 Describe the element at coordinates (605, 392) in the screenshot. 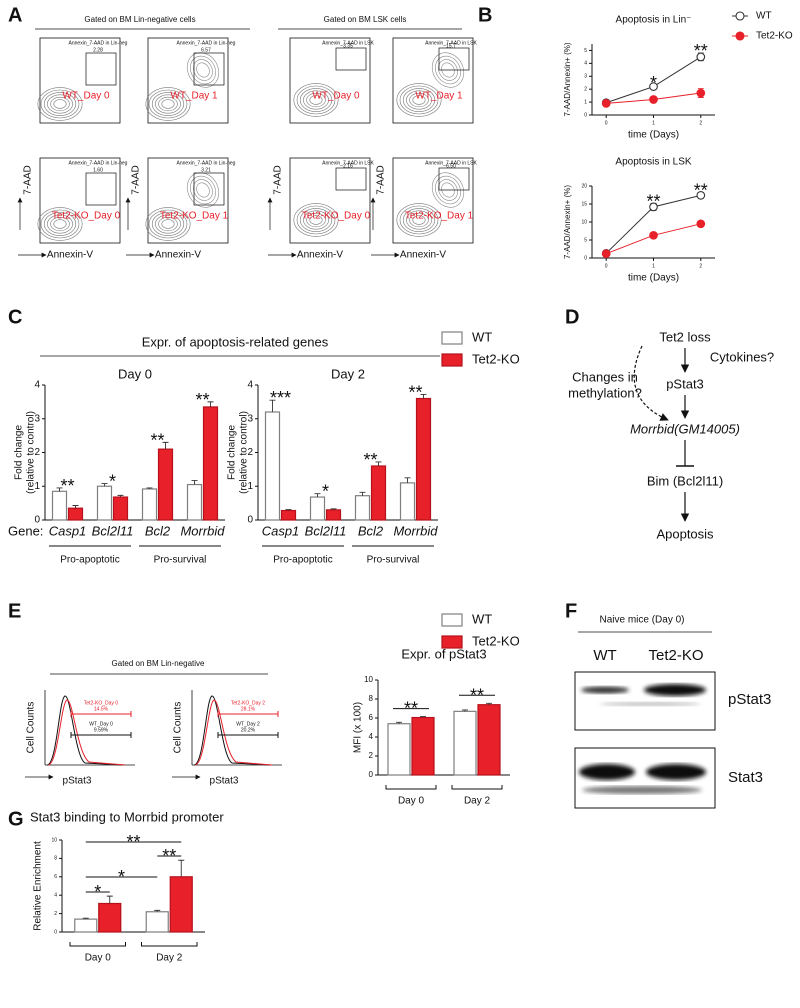

I see `side-note: methylation?` at that location.